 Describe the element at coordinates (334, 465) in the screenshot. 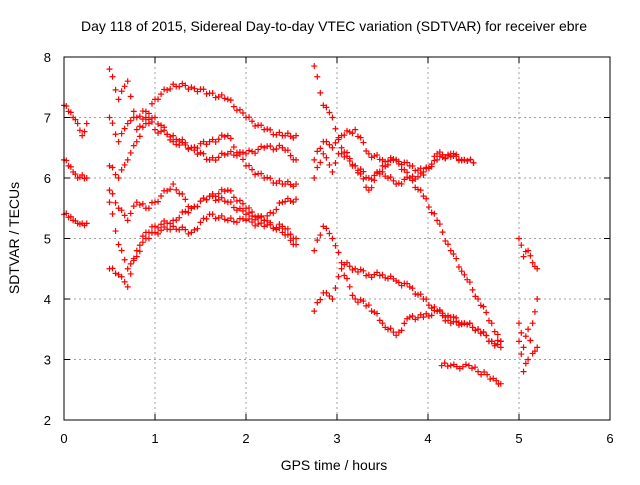

I see `x-axis-label: GPS time / hours` at that location.